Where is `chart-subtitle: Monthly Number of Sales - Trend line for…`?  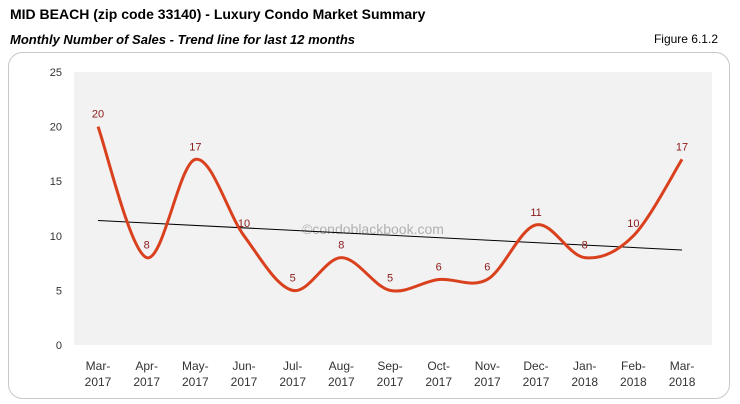
chart-subtitle: Monthly Number of Sales - Trend line for… is located at coordinates (183, 39).